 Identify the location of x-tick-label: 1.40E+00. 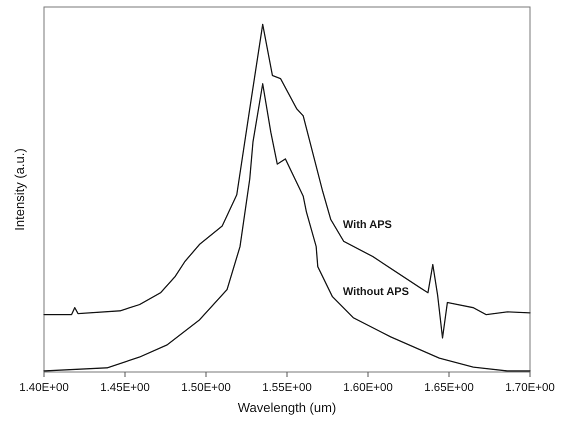
(44, 388).